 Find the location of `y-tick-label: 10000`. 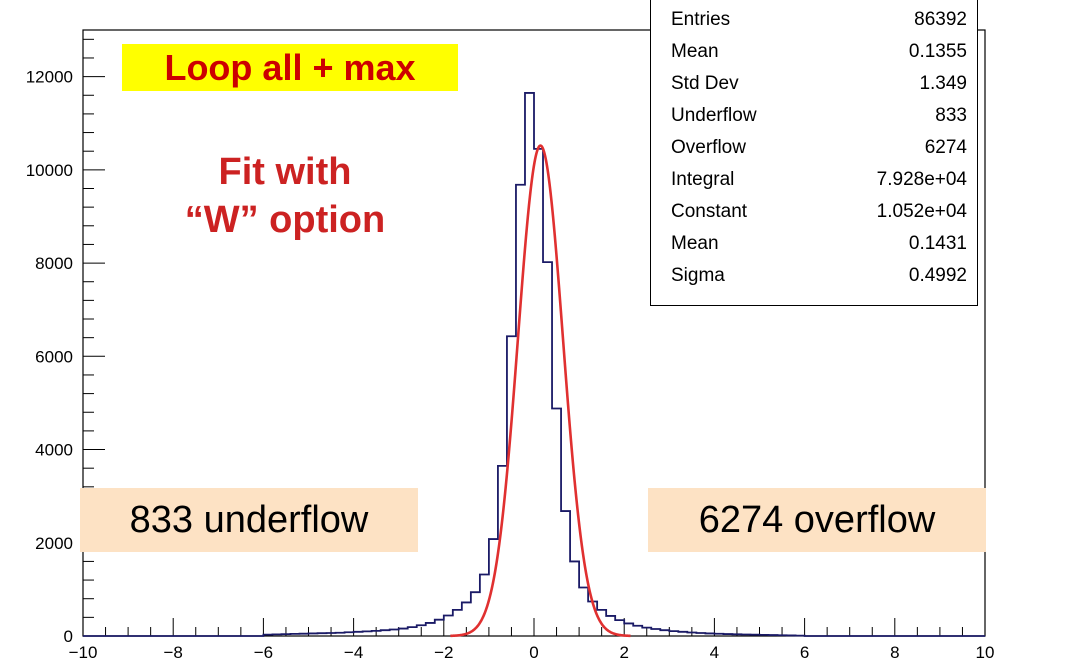

y-tick-label: 10000 is located at coordinates (49, 170).